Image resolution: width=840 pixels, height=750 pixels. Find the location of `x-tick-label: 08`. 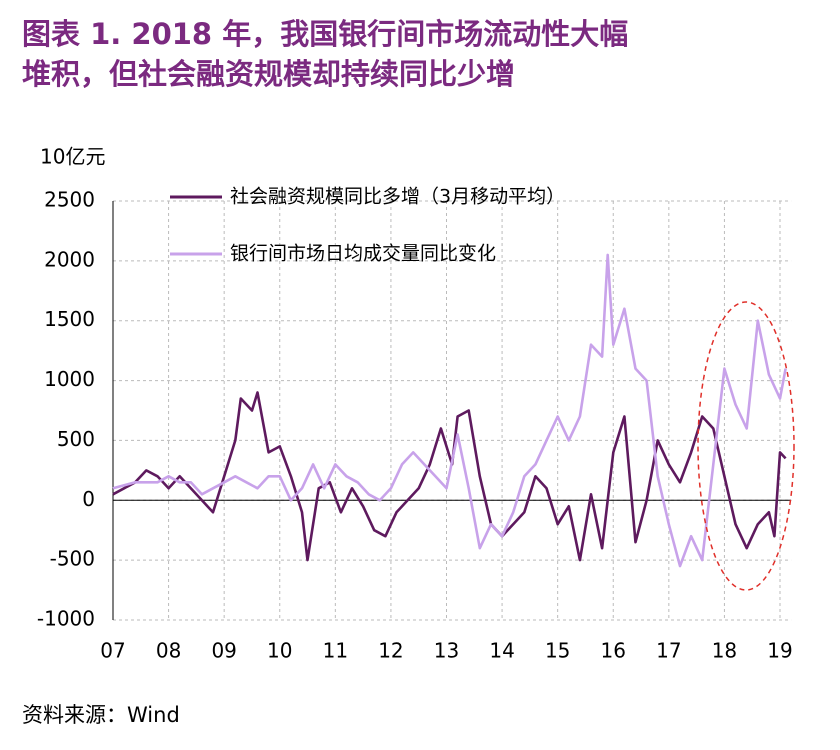

x-tick-label: 08 is located at coordinates (168, 651).